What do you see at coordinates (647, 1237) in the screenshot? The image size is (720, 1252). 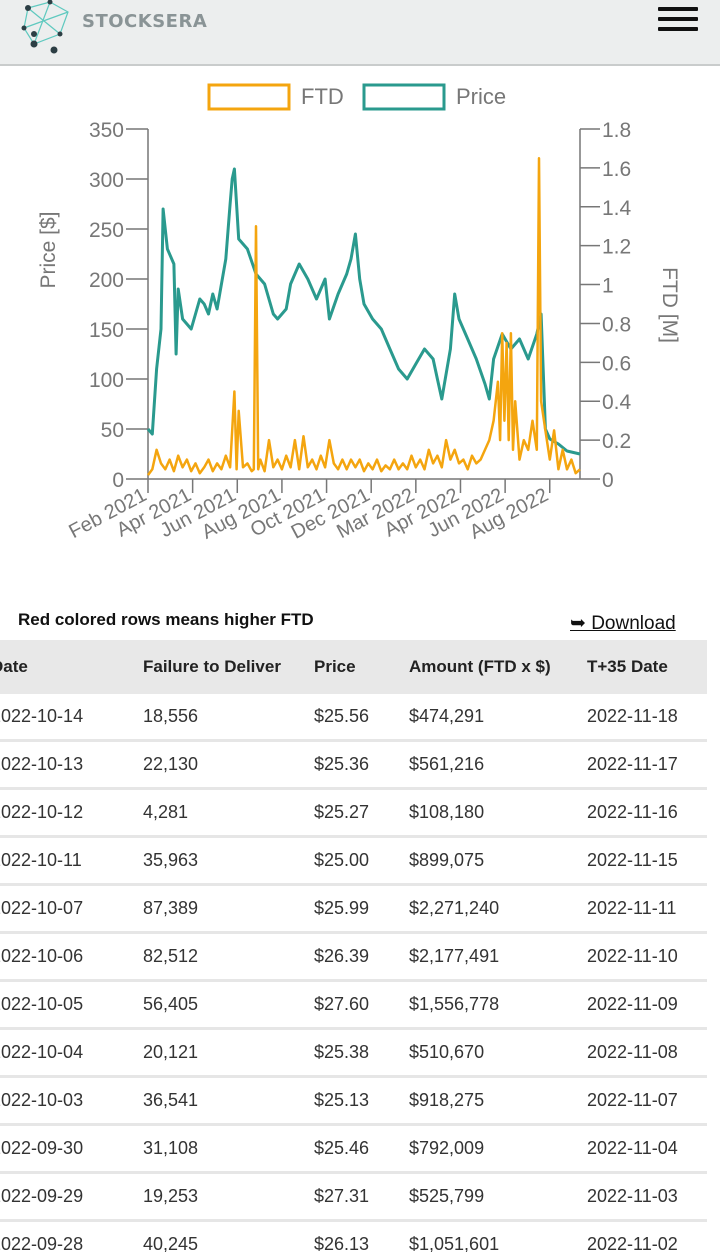 I see `cell-t35-date: 2022-11-02` at bounding box center [647, 1237].